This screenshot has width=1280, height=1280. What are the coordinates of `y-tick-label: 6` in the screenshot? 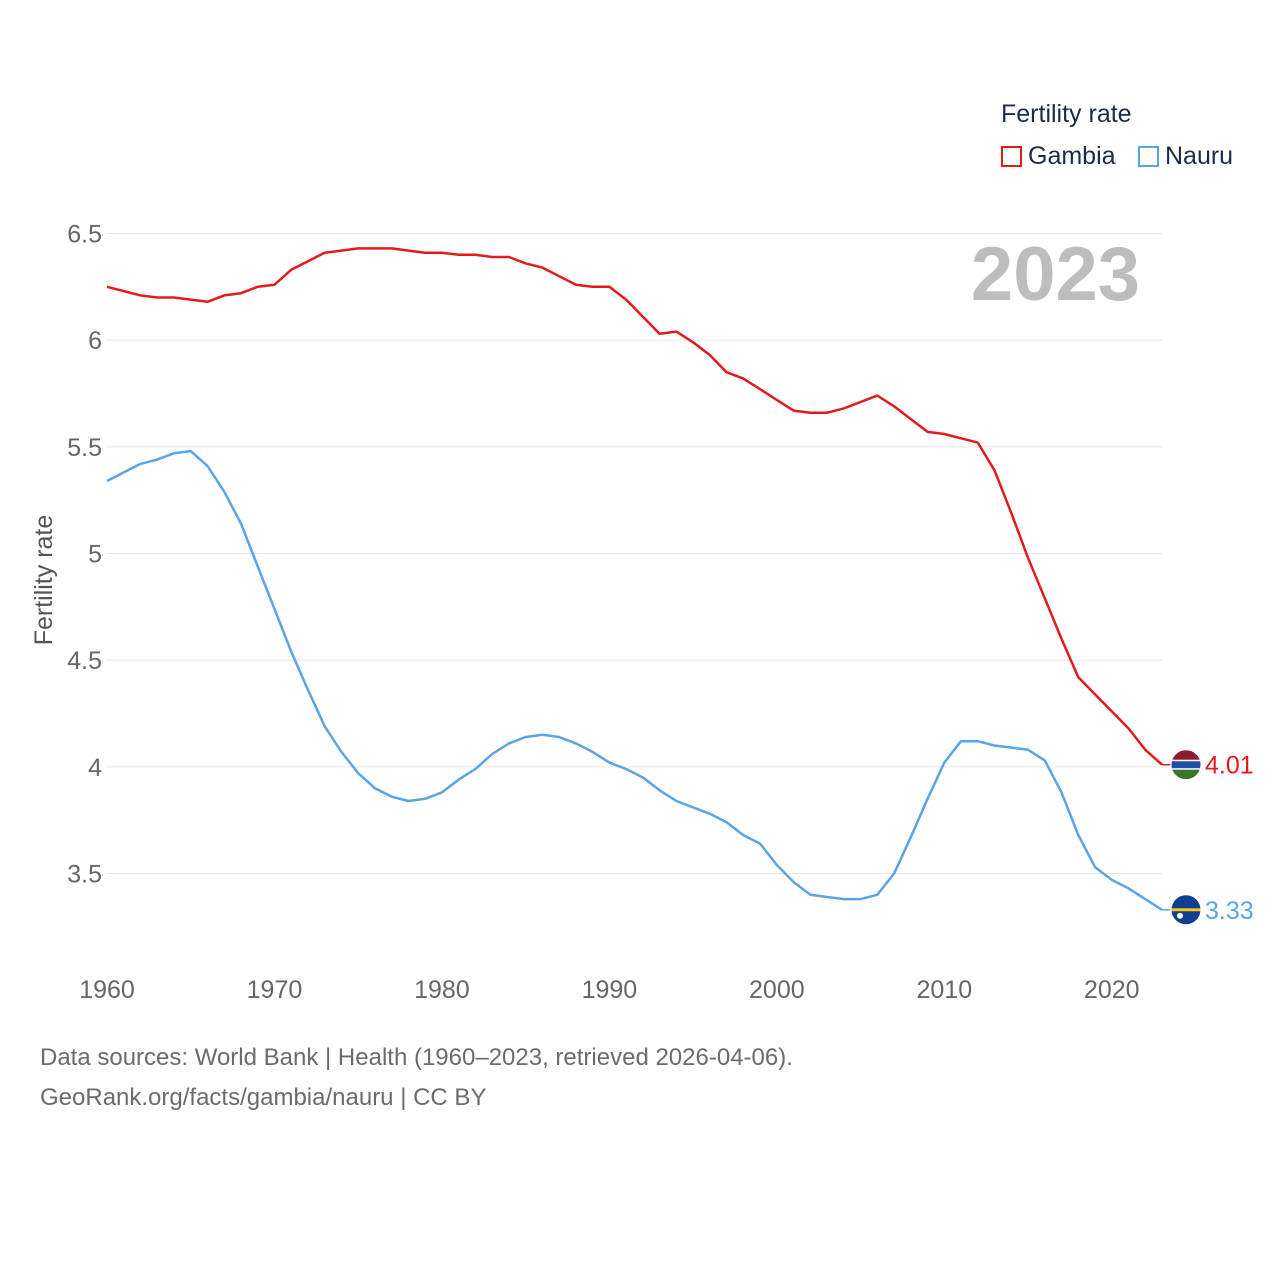 It's located at (95, 341).